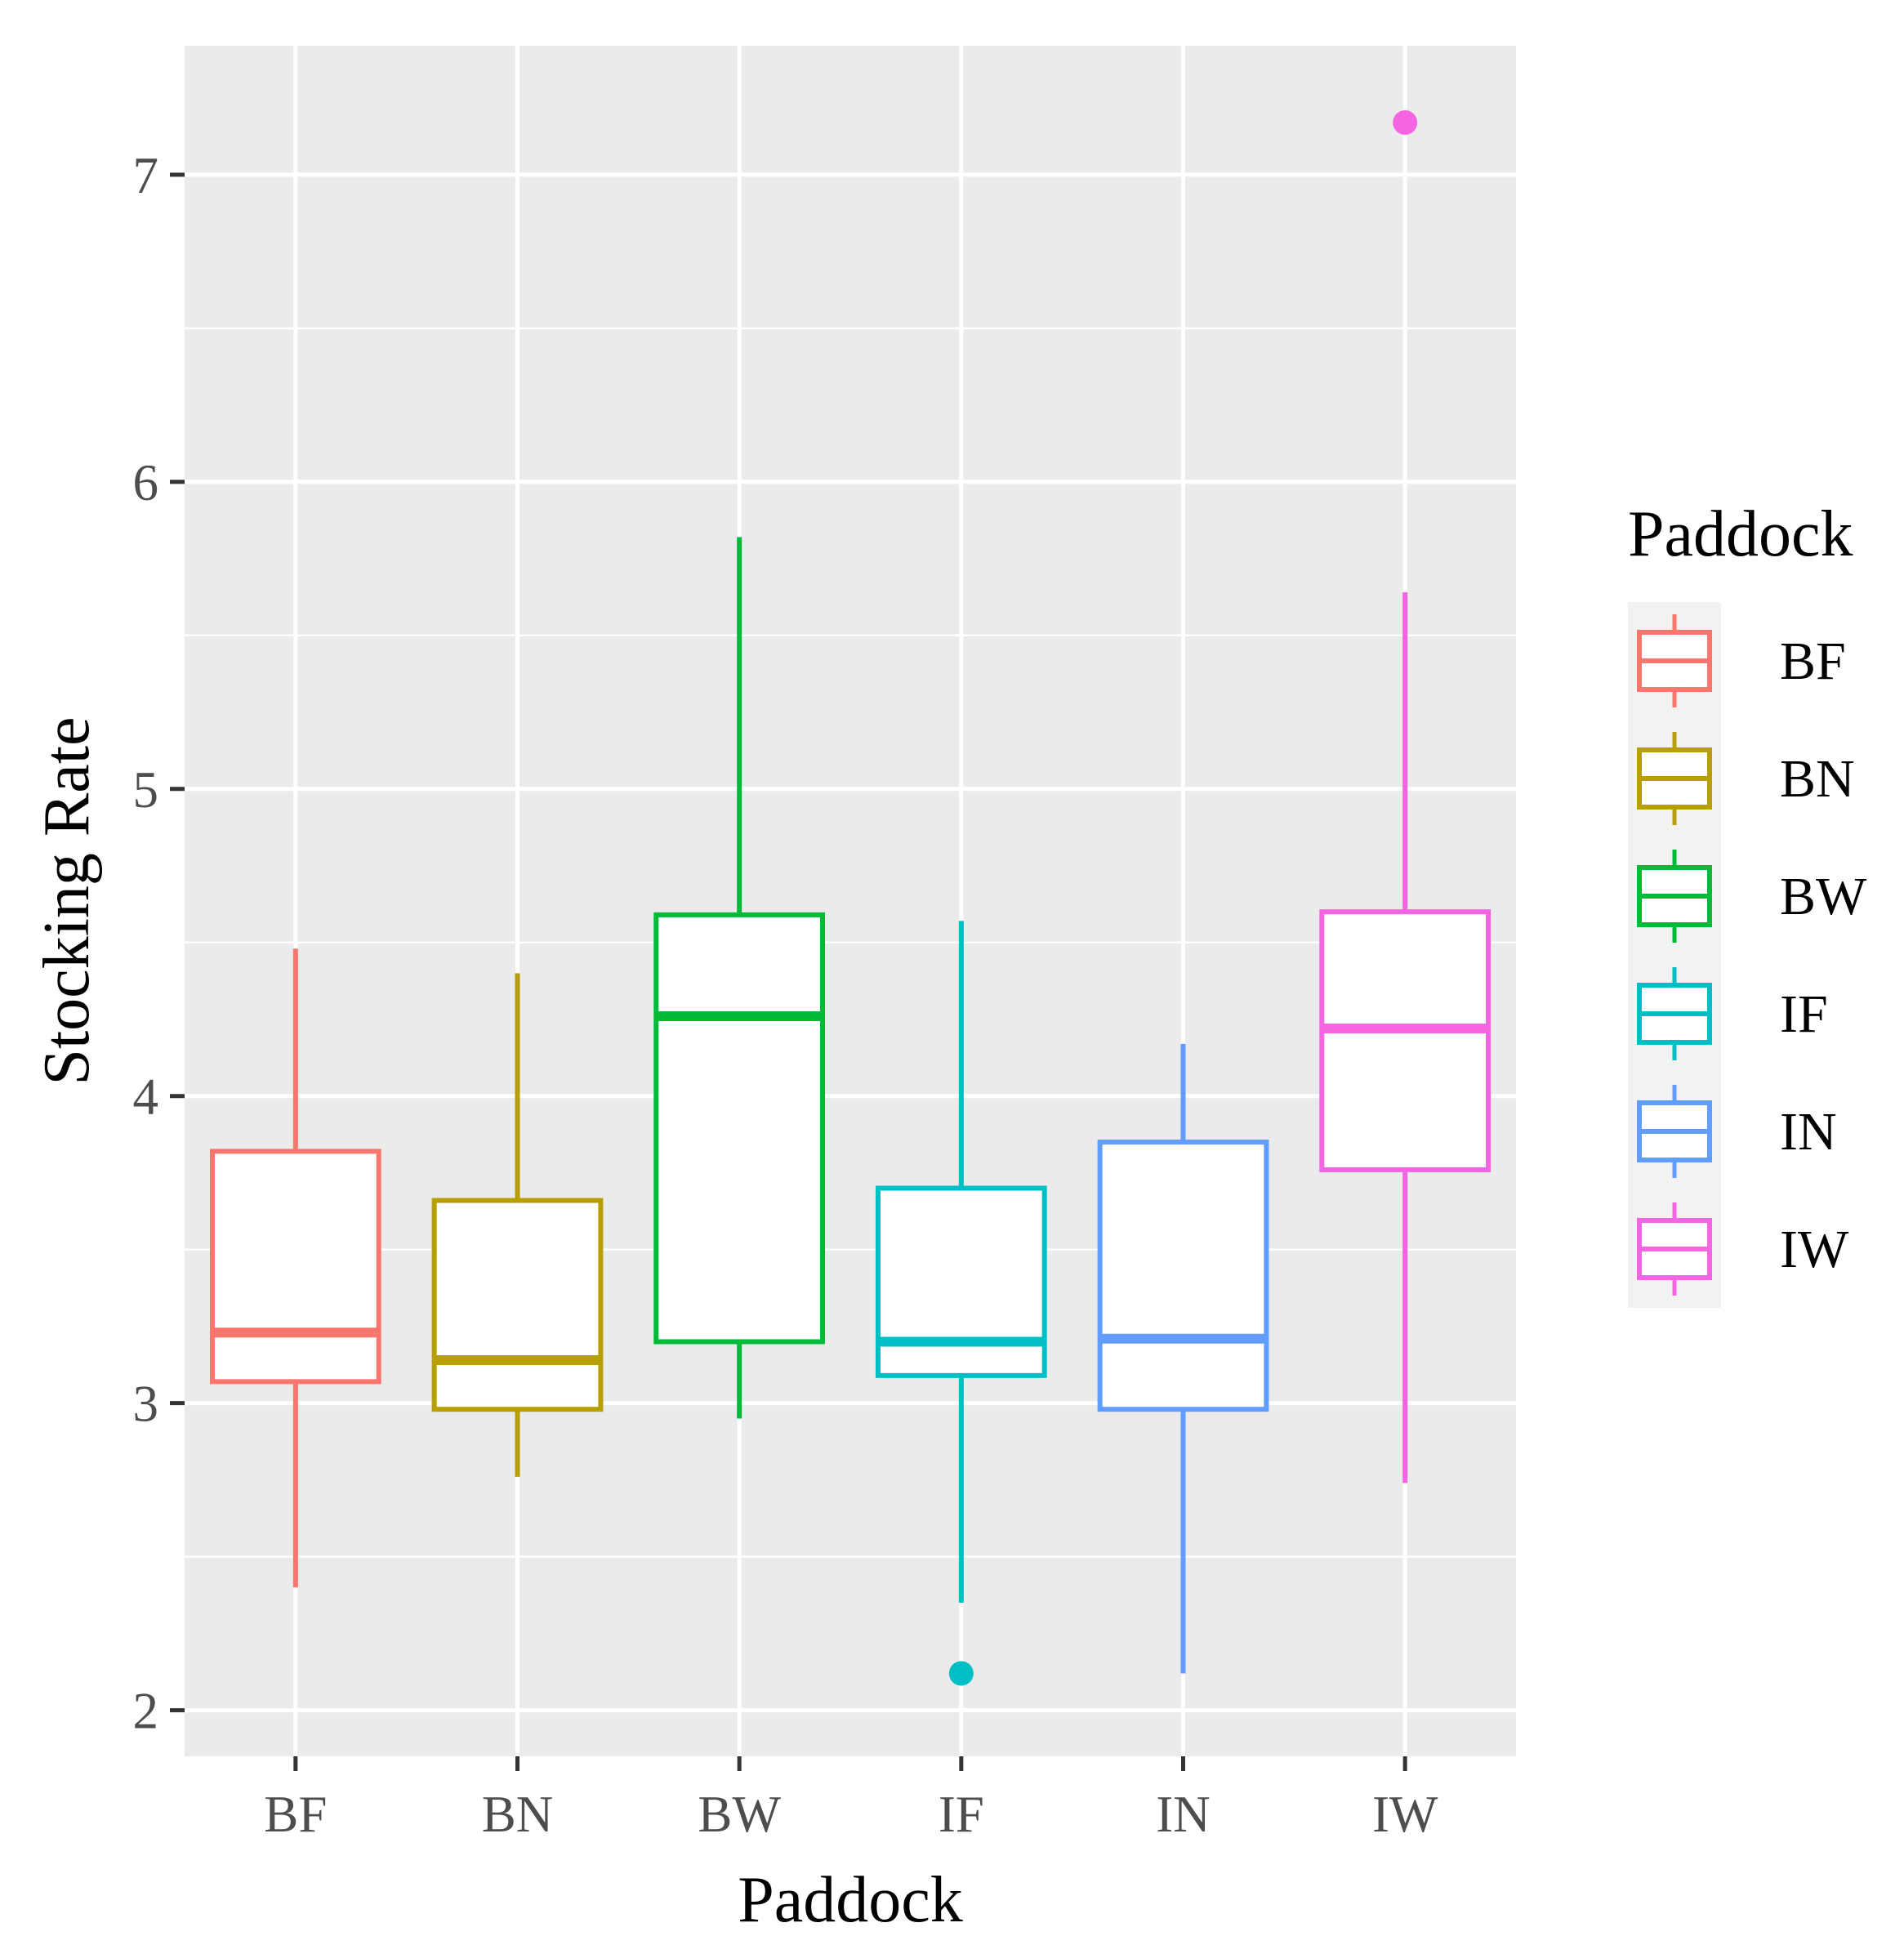  What do you see at coordinates (1406, 796) in the screenshot?
I see `box-iw` at bounding box center [1406, 796].